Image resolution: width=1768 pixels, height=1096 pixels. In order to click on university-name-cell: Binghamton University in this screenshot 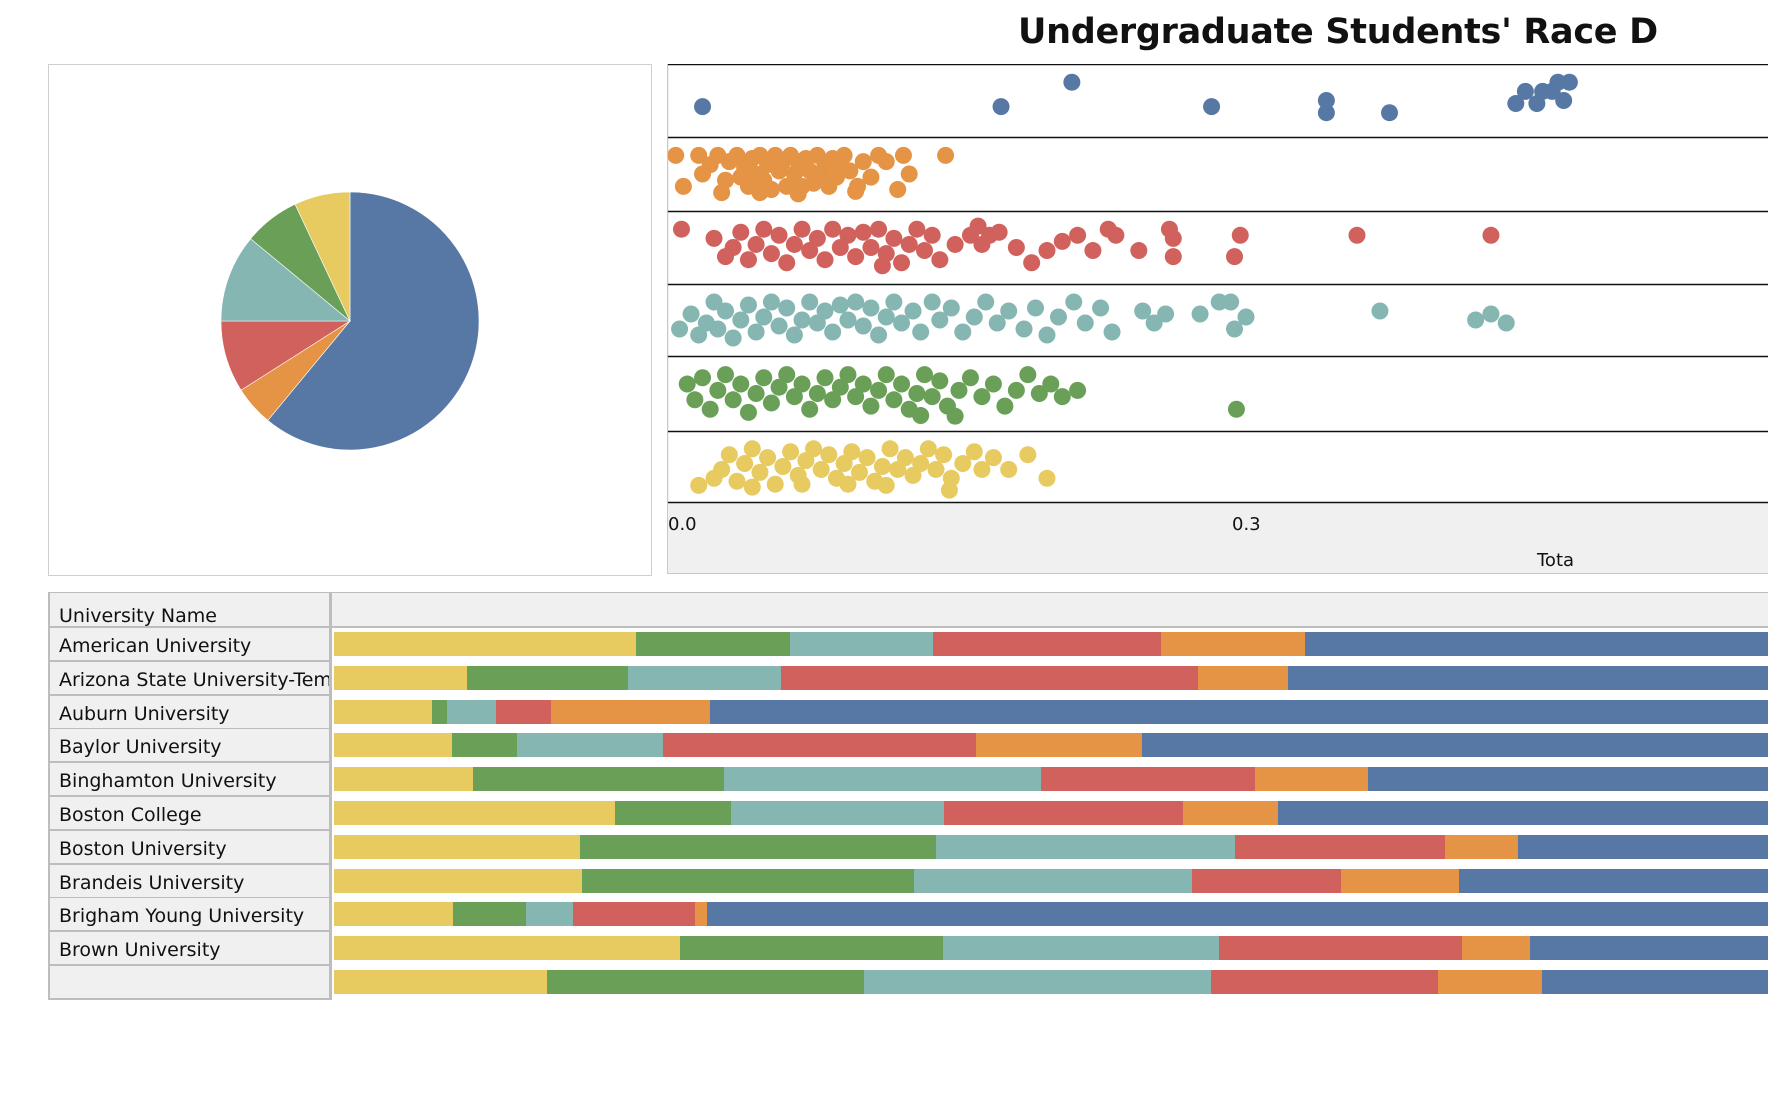, I will do `click(190, 780)`.